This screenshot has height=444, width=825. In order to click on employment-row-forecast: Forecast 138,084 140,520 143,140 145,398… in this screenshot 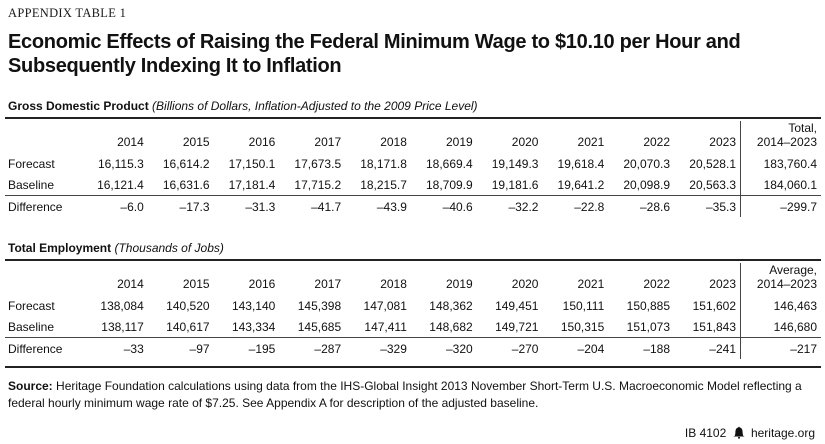, I will do `click(413, 305)`.